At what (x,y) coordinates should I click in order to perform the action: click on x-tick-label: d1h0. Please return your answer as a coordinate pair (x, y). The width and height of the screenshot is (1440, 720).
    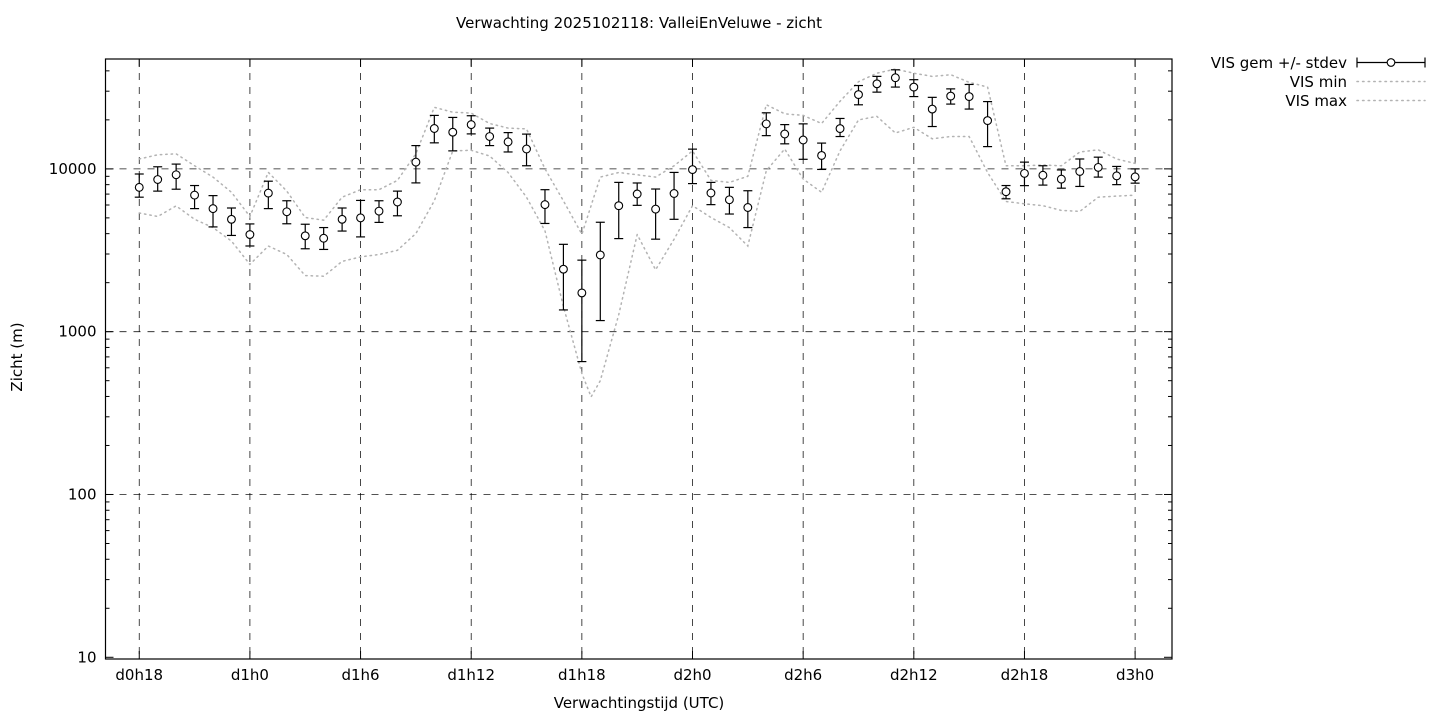
    Looking at the image, I should click on (250, 675).